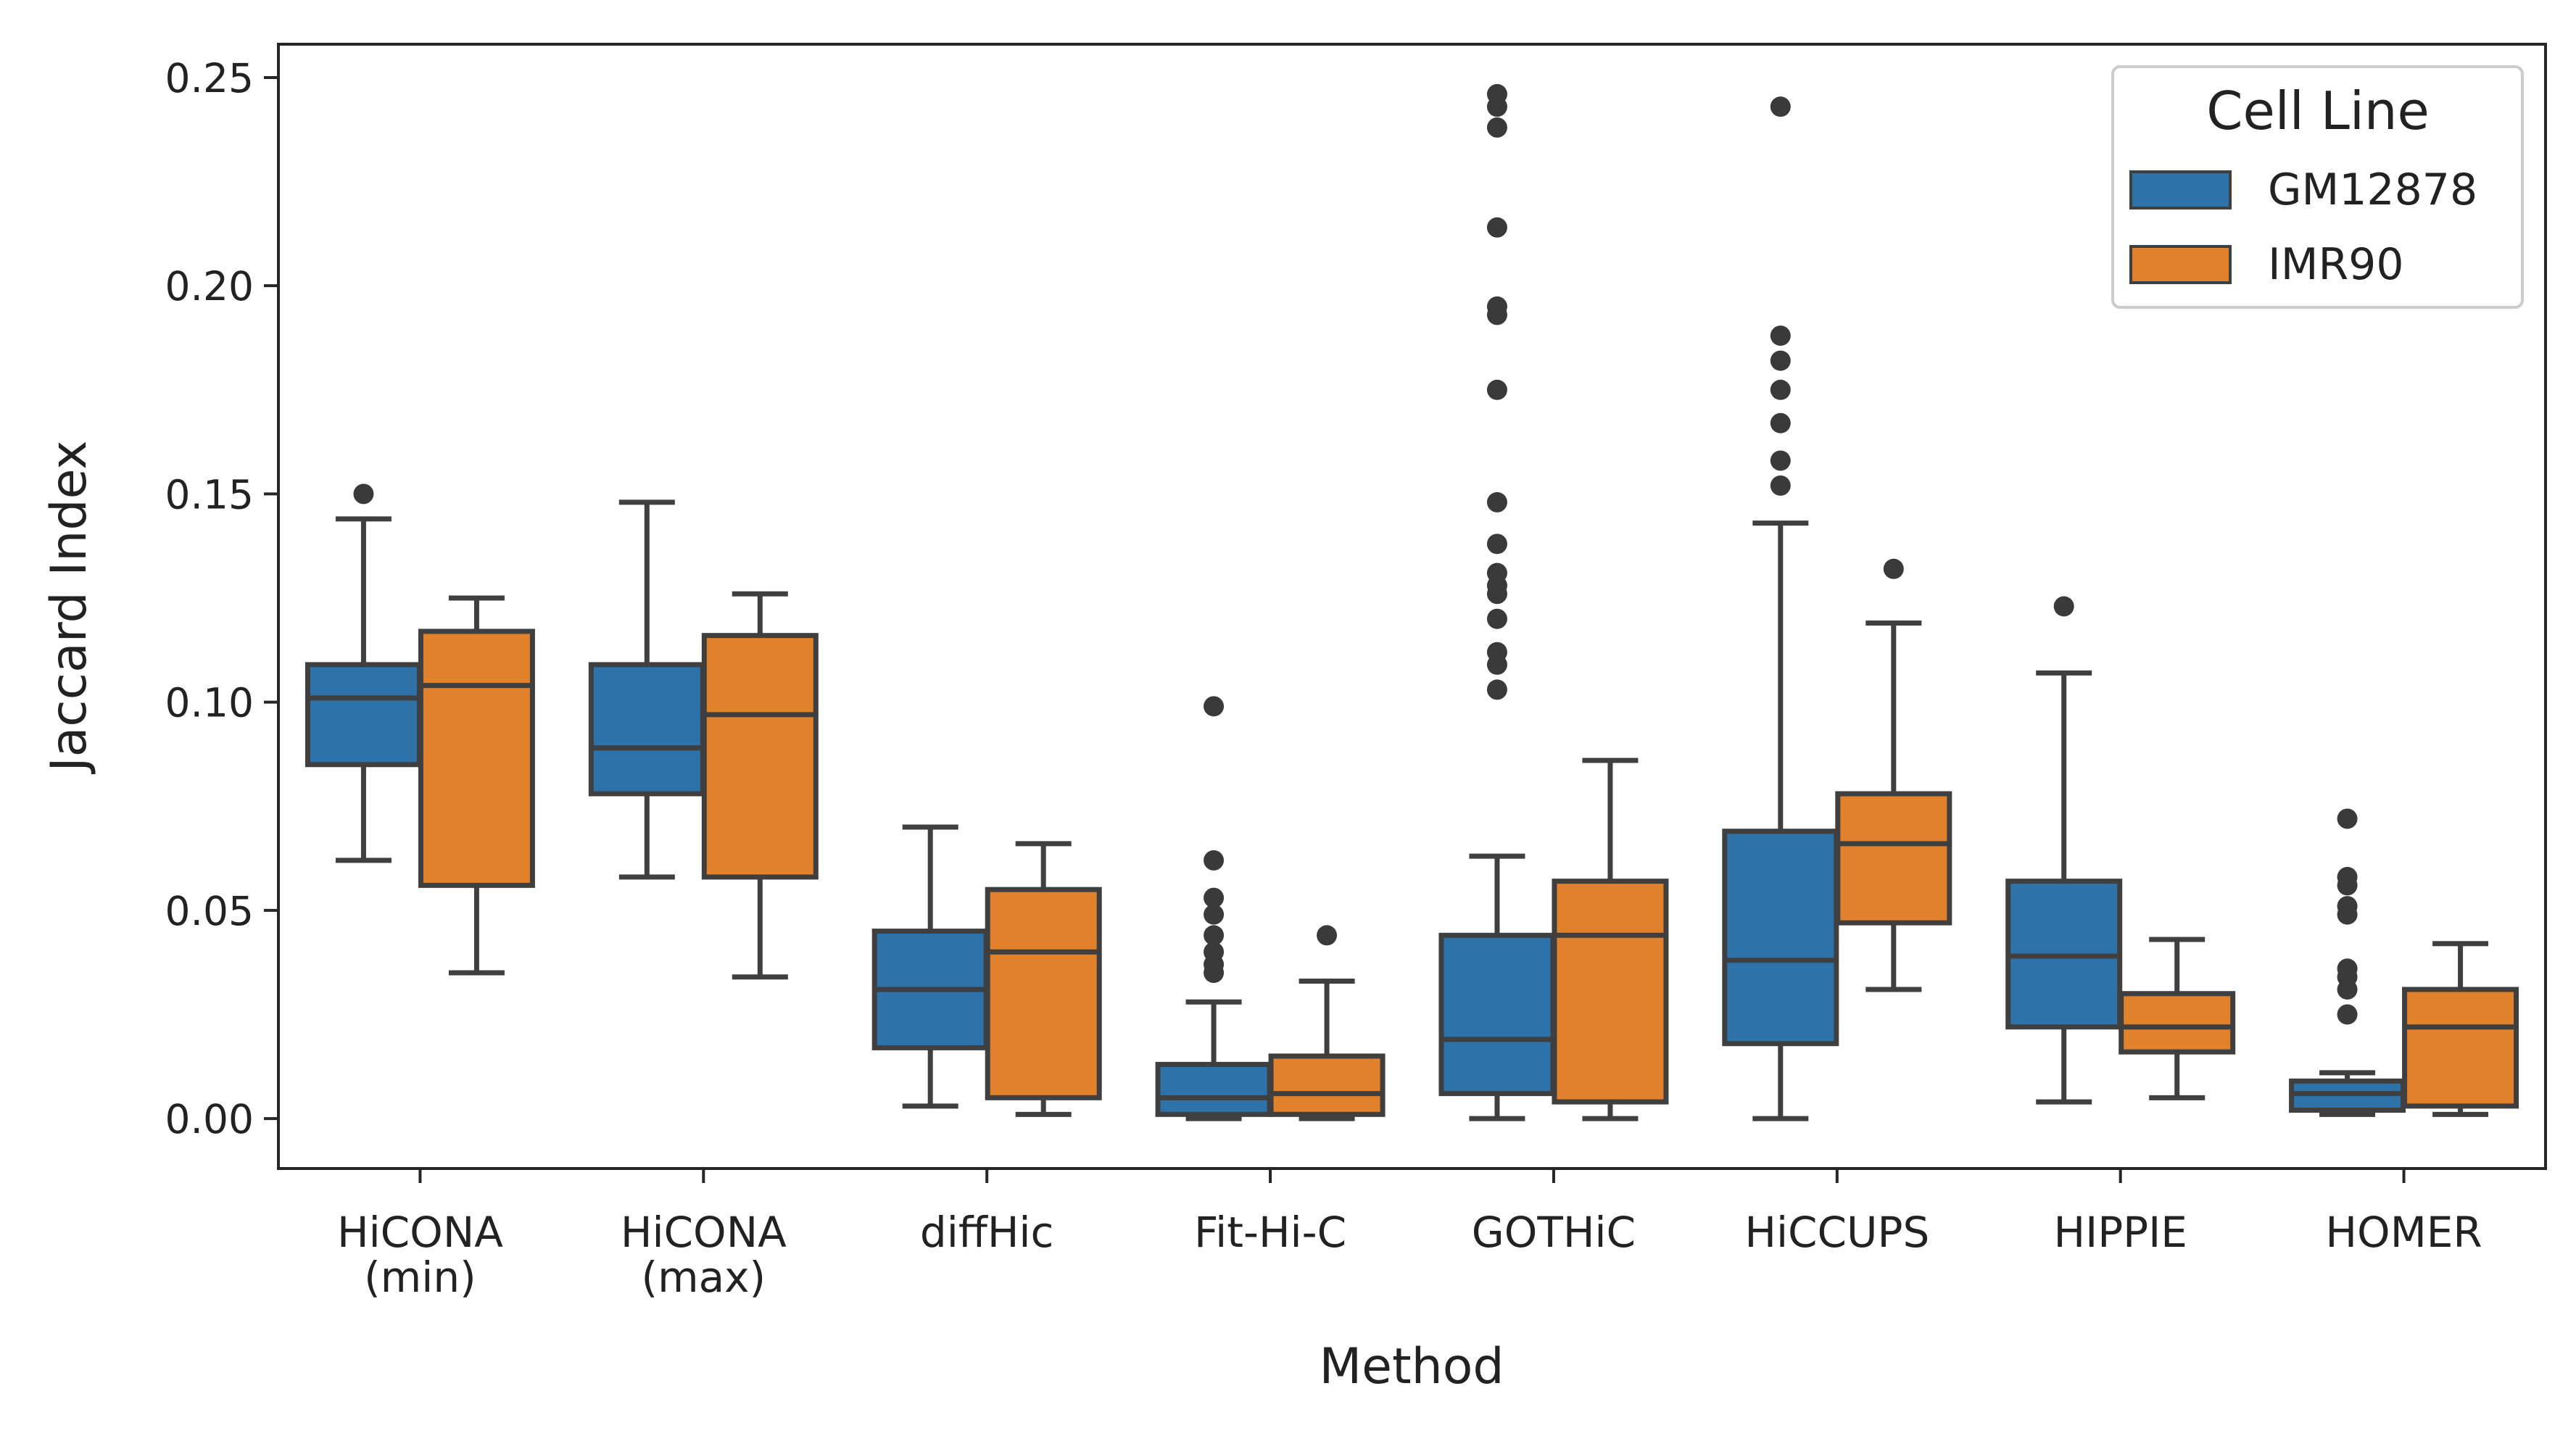 This screenshot has height=1436, width=2576. What do you see at coordinates (2336, 264) in the screenshot?
I see `legend-label-imr90: IMR90` at bounding box center [2336, 264].